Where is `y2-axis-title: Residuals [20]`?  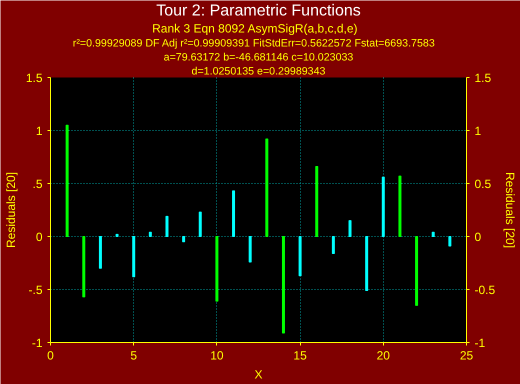
y2-axis-title: Residuals [20] is located at coordinates (510, 210).